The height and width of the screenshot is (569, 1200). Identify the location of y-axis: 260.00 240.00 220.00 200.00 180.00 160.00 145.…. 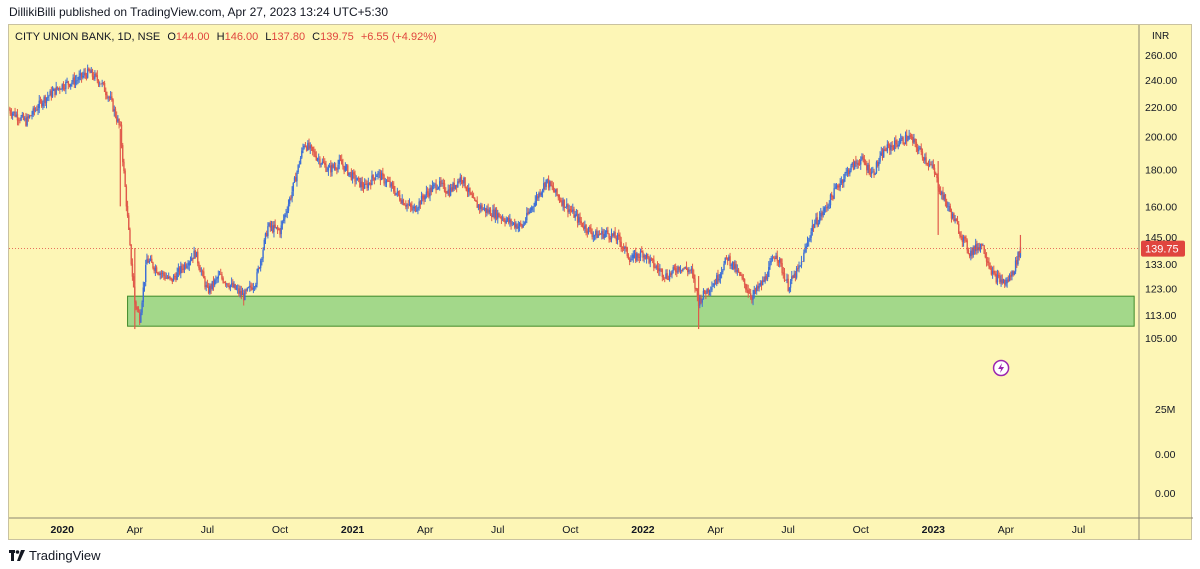
(1161, 197).